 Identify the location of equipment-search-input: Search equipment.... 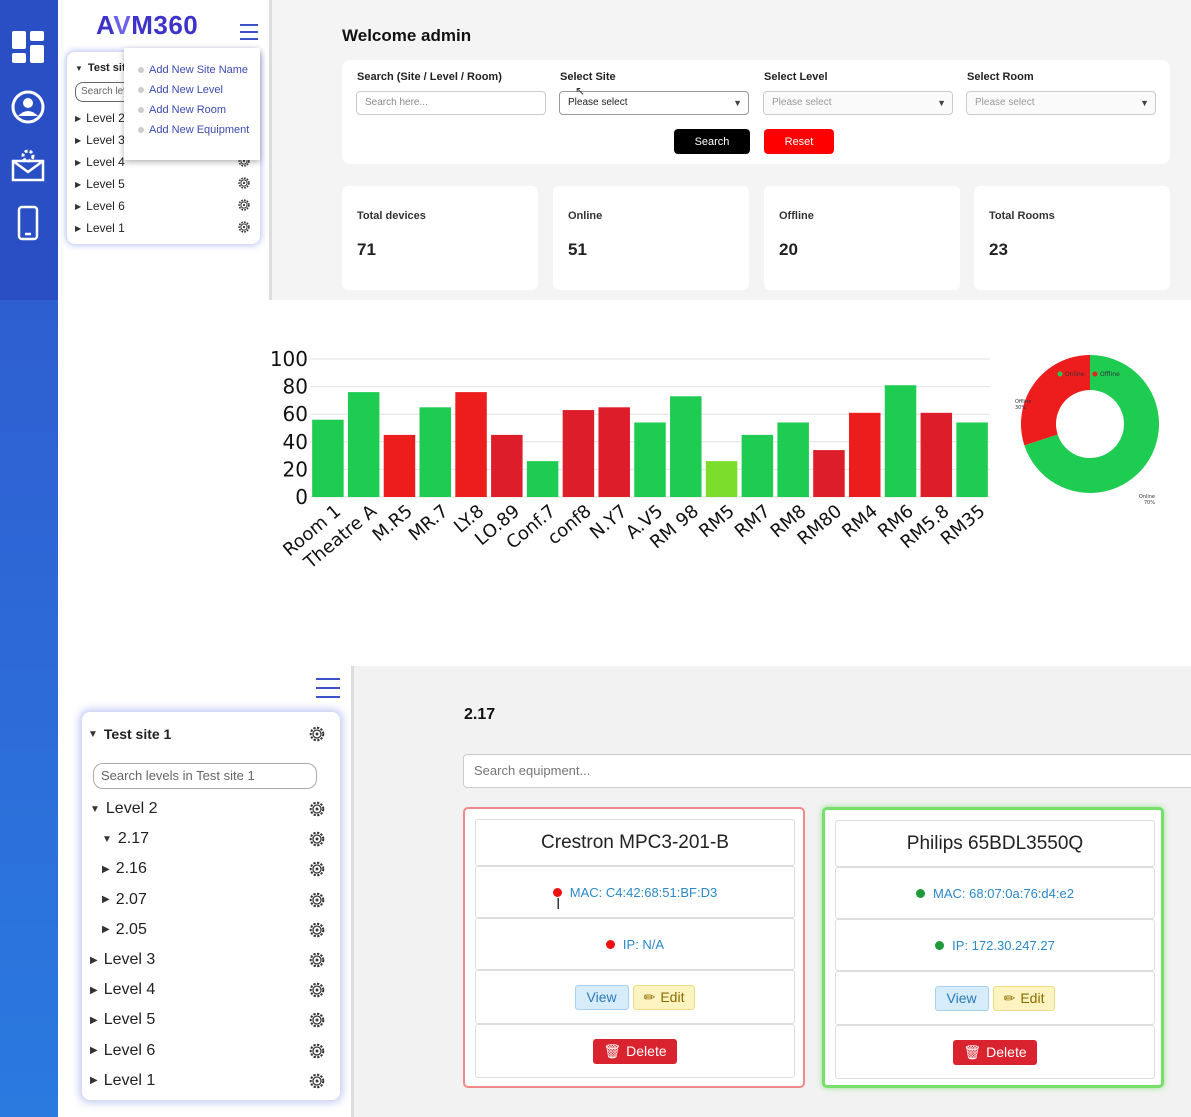
(827, 771).